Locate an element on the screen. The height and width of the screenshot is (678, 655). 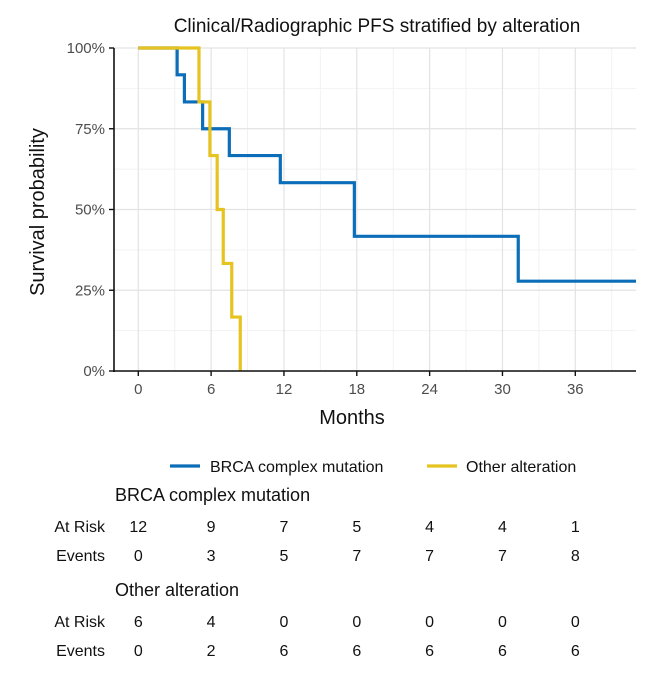
legend: BRCA complex mutation Other alteration is located at coordinates (373, 467).